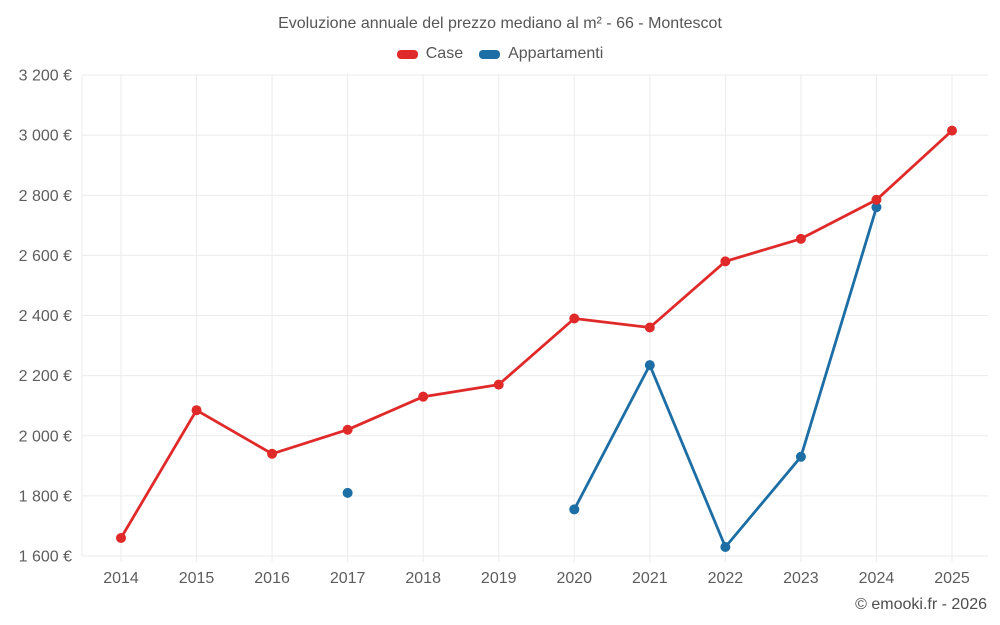 The width and height of the screenshot is (1000, 625). What do you see at coordinates (45, 557) in the screenshot?
I see `y-tick-label-1600: 1 600 €` at bounding box center [45, 557].